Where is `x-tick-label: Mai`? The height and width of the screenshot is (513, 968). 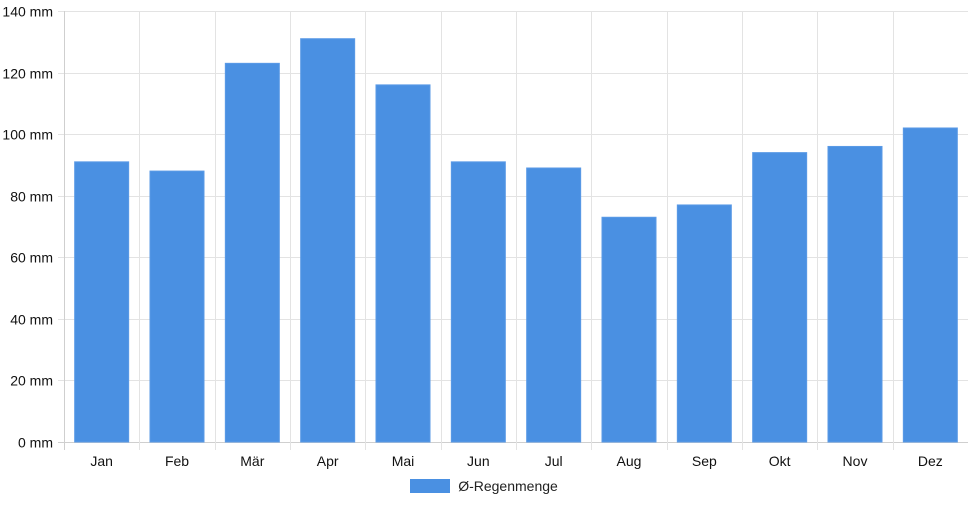
x-tick-label: Mai is located at coordinates (403, 461).